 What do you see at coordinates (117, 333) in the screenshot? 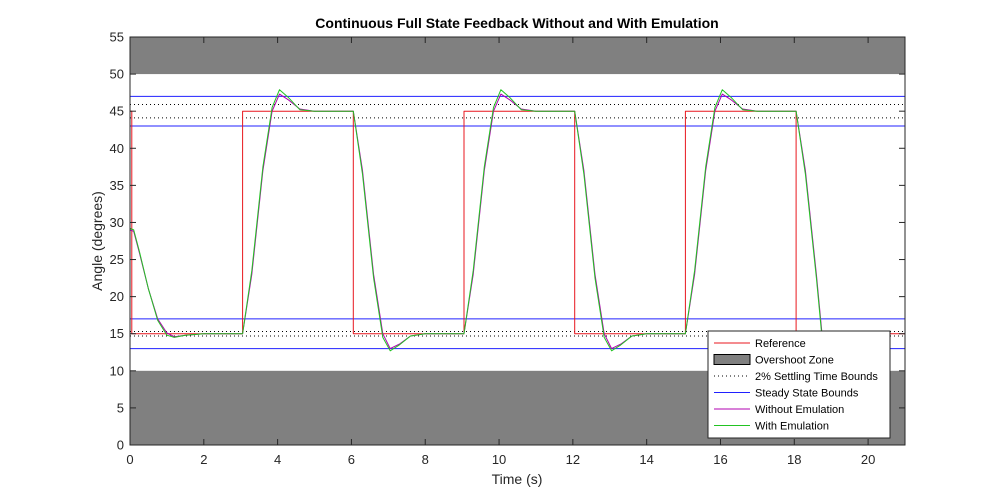
I see `y-tick-label: 15` at bounding box center [117, 333].